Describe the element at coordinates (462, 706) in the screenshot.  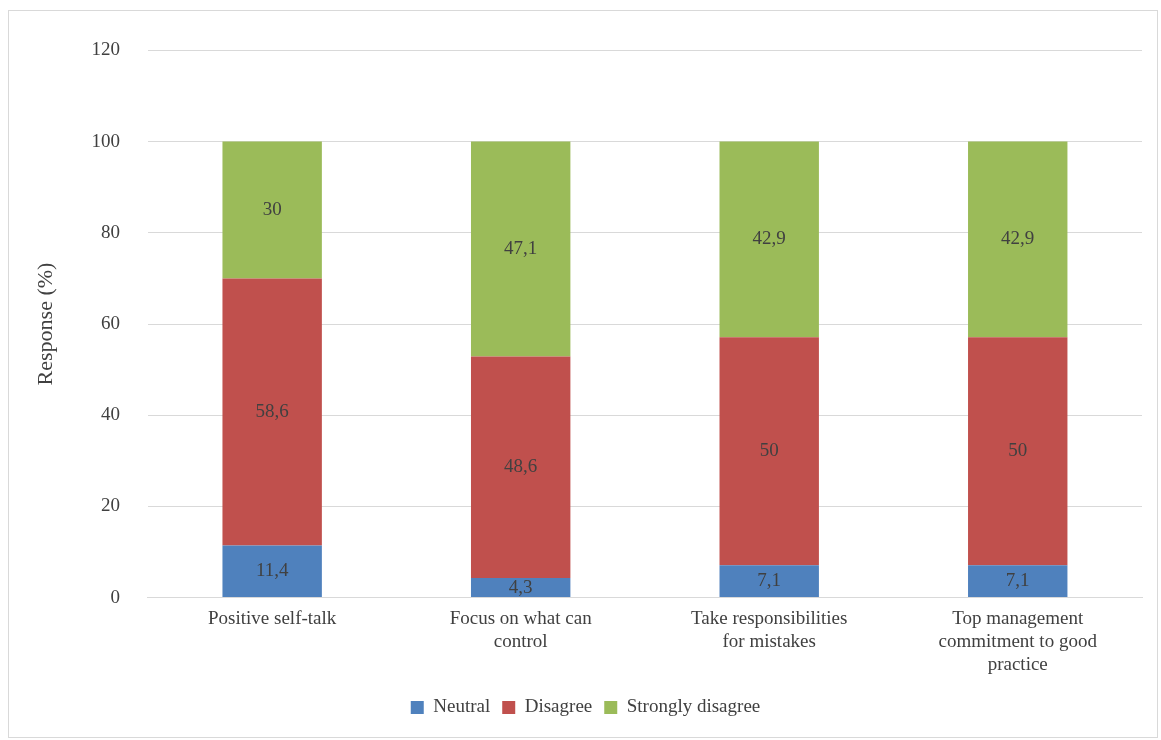
I see `legend-label: Neutral` at that location.